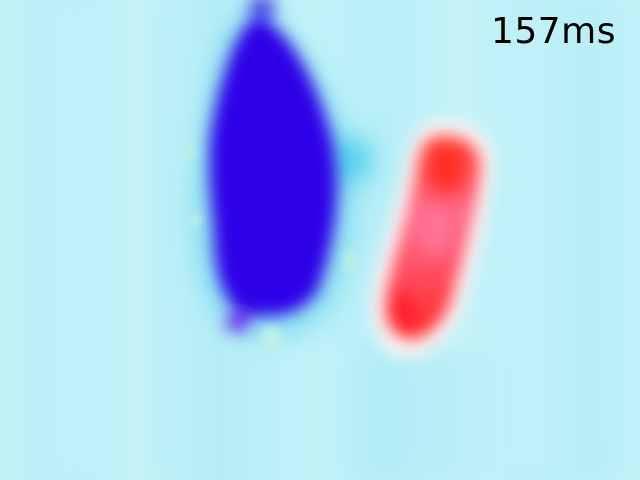 Image resolution: width=640 pixels, height=480 pixels. I want to click on positive-activation-blob, so click(433, 237).